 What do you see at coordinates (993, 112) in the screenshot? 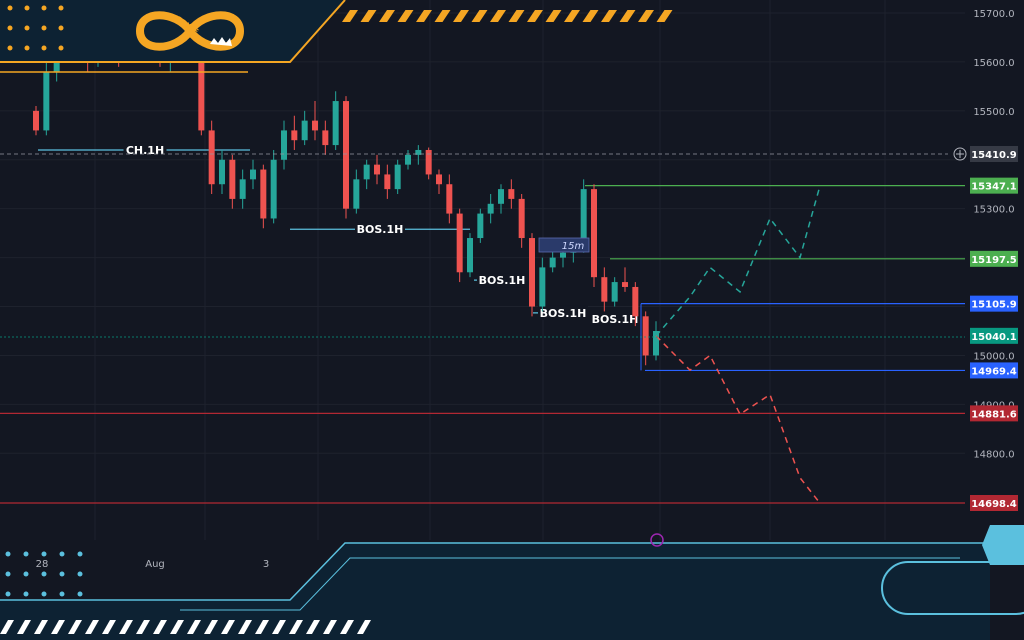
I see `price-axis-tick-2: 15500.0` at bounding box center [993, 112].